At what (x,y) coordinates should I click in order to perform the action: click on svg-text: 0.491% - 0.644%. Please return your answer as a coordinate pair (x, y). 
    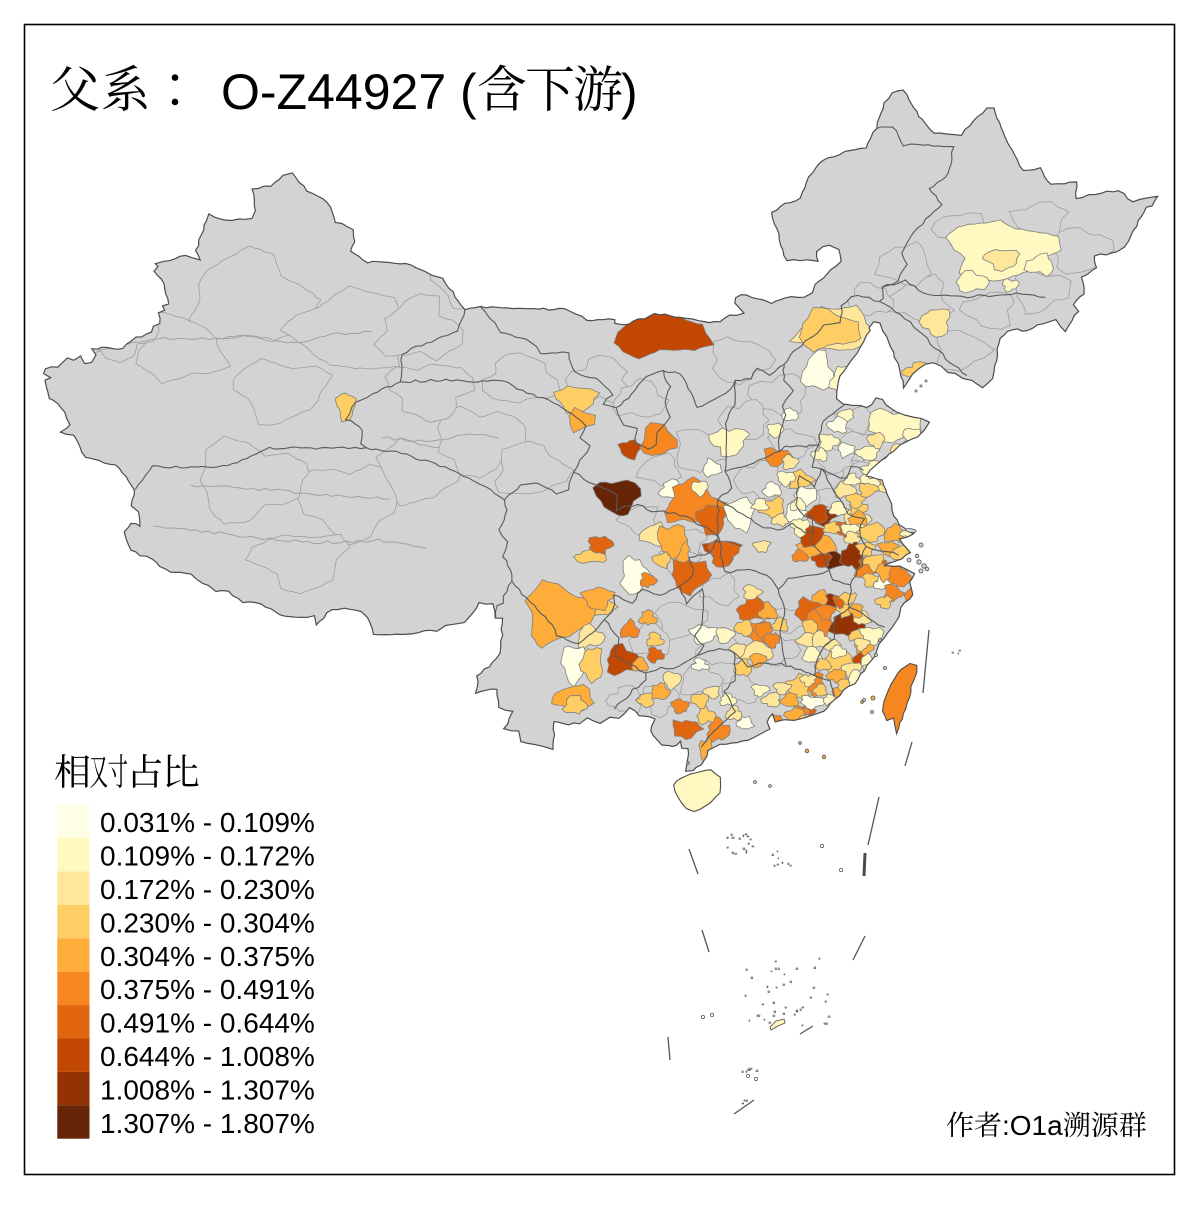
    Looking at the image, I should click on (207, 1023).